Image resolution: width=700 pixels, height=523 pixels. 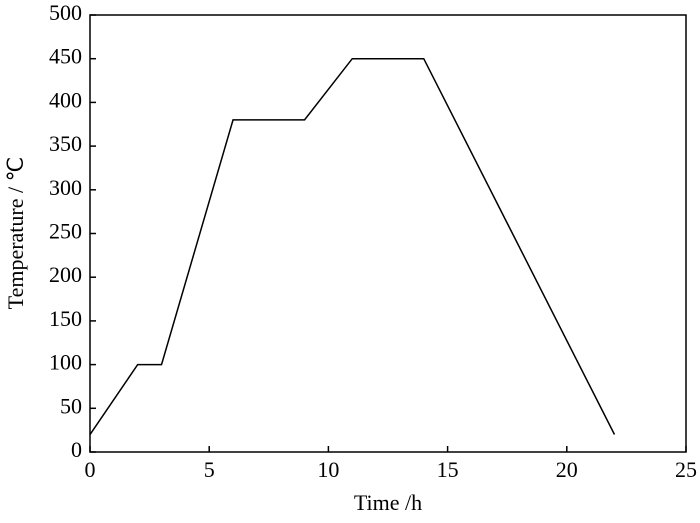 What do you see at coordinates (567, 469) in the screenshot?
I see `x-tick-label: 20` at bounding box center [567, 469].